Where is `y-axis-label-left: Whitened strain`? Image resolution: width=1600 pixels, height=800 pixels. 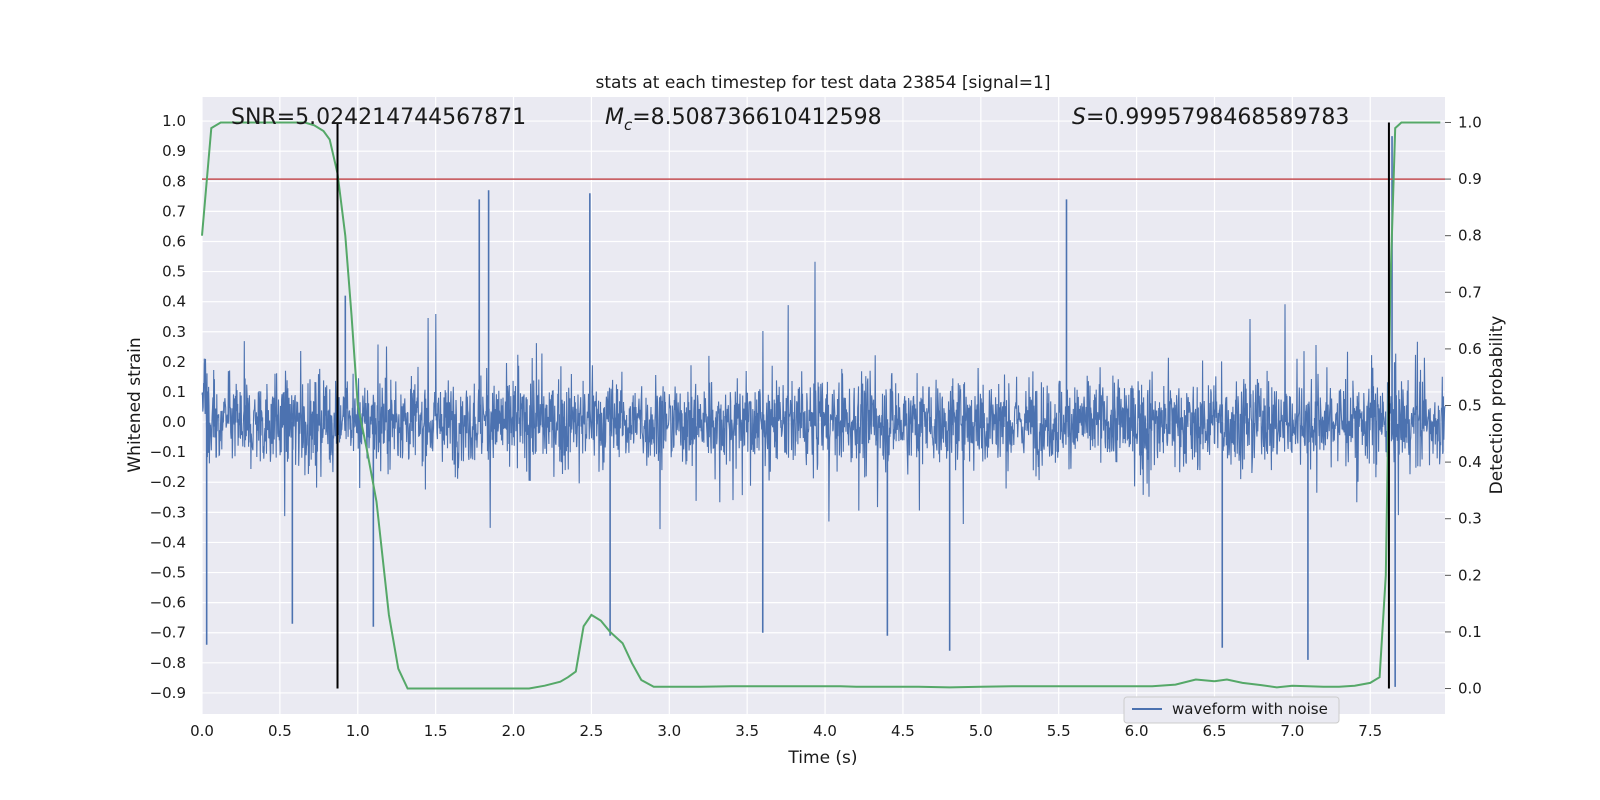
y-axis-label-left: Whitened strain is located at coordinates (135, 404).